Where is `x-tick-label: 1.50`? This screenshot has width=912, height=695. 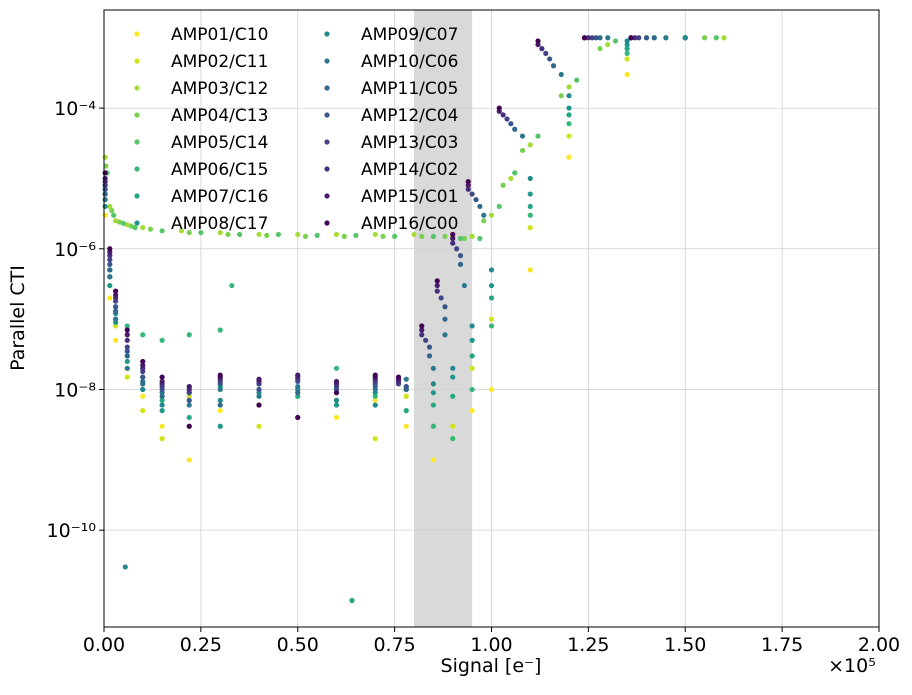 x-tick-label: 1.50 is located at coordinates (685, 645).